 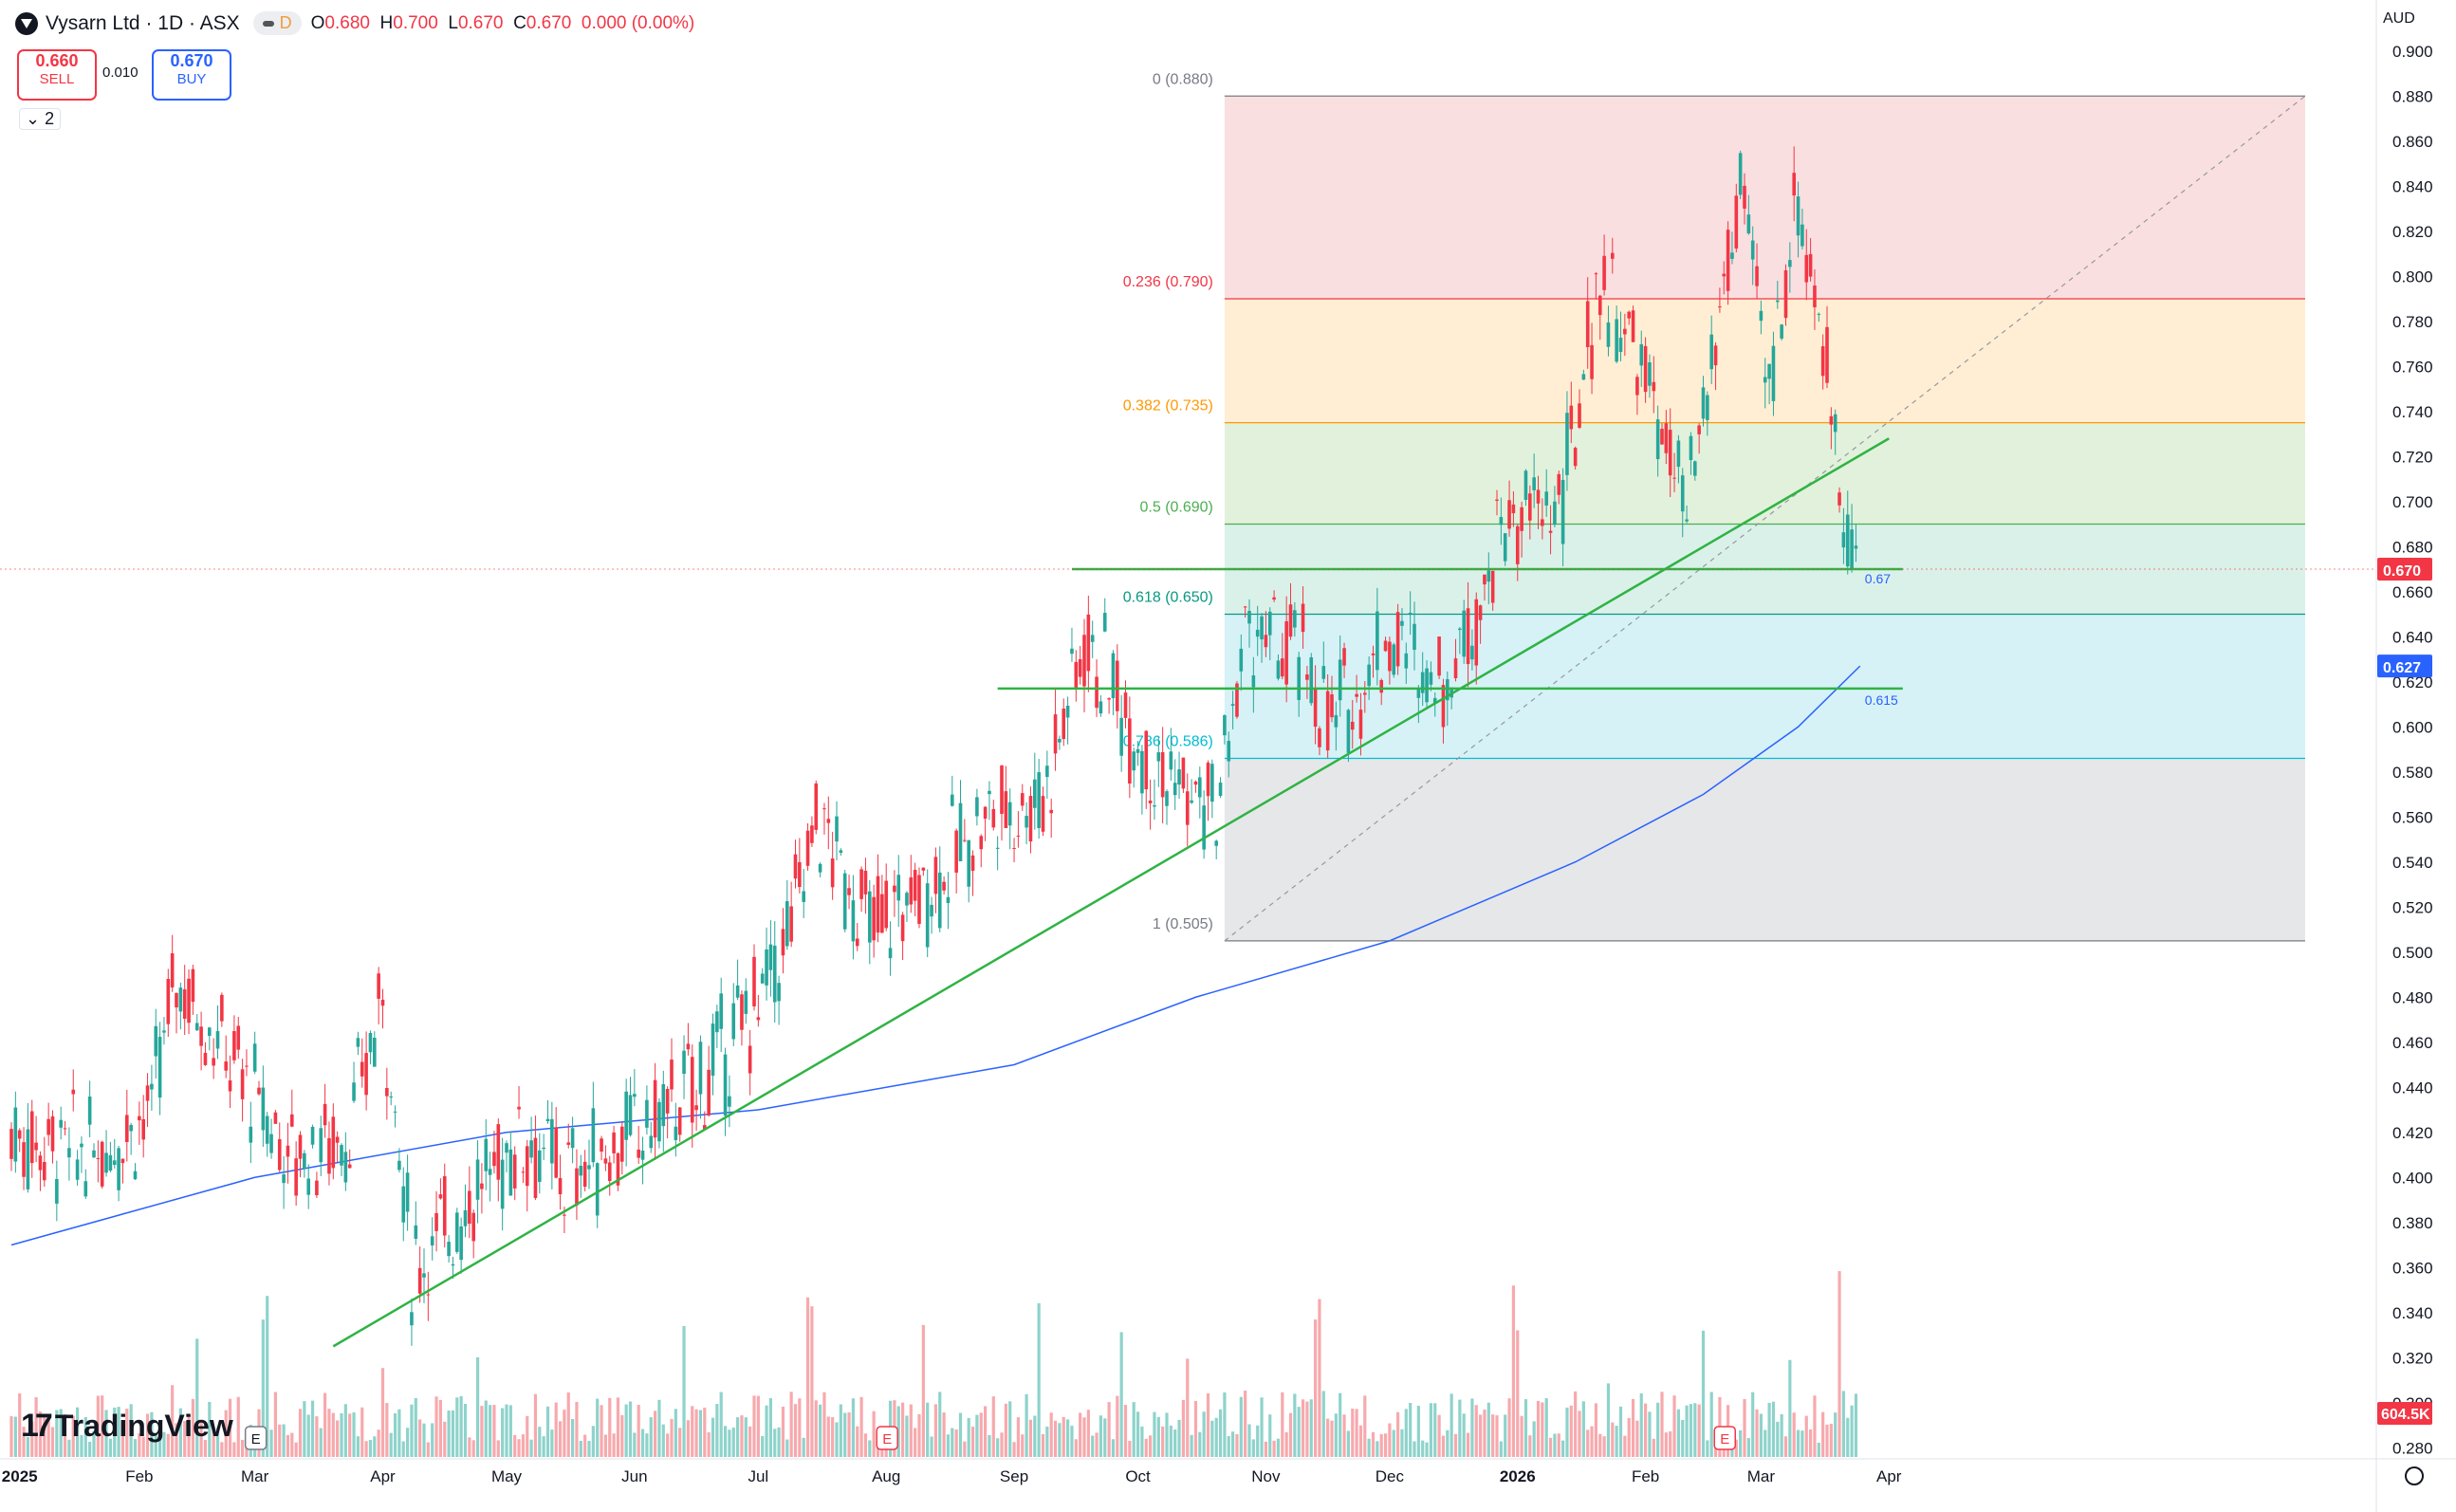 I want to click on buy-button: 0.670 BUY, so click(x=192, y=75).